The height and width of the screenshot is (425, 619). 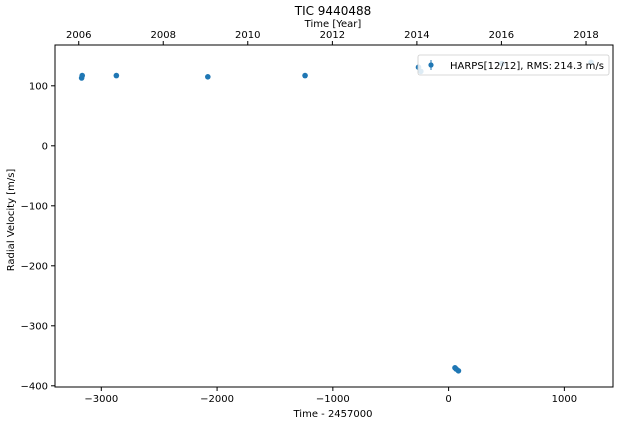 I want to click on top-x-axis-label: Time [Year], so click(x=333, y=24).